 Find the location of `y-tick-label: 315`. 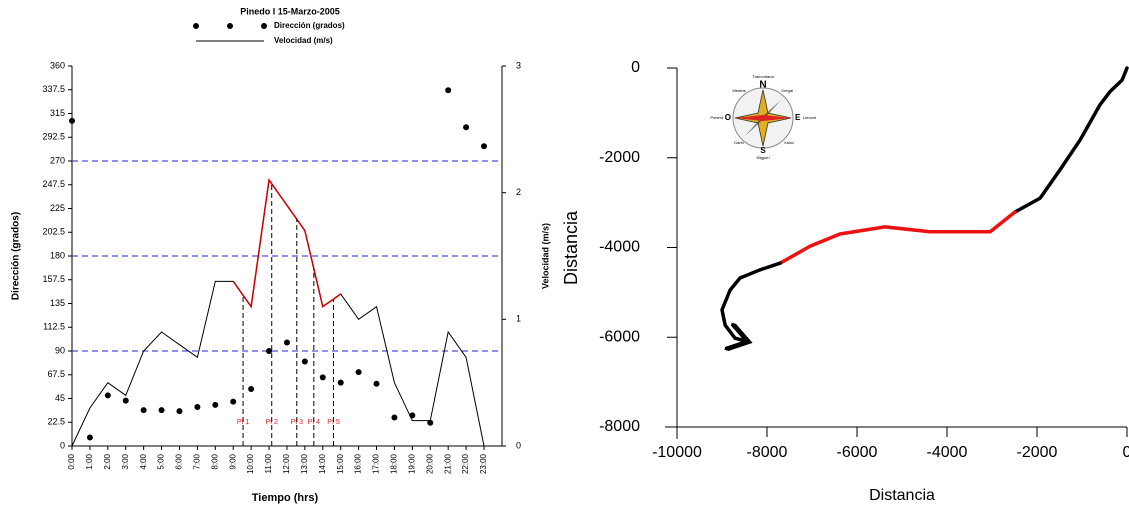

y-tick-label: 315 is located at coordinates (57, 113).